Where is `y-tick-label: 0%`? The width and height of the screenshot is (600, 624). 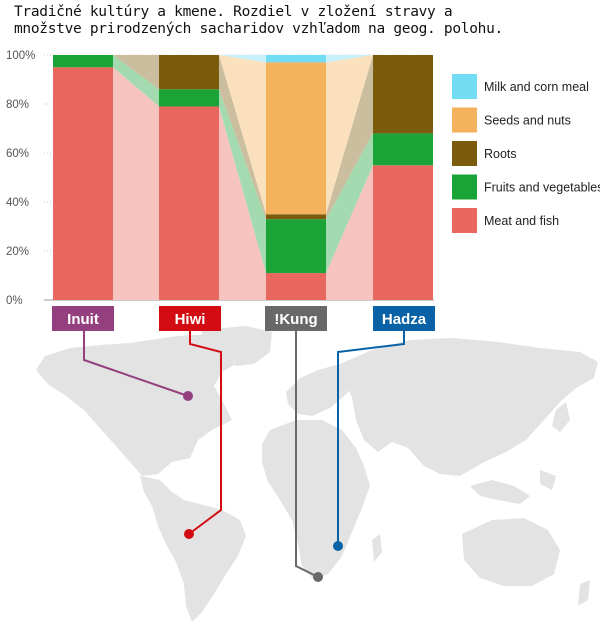 y-tick-label: 0% is located at coordinates (14, 301).